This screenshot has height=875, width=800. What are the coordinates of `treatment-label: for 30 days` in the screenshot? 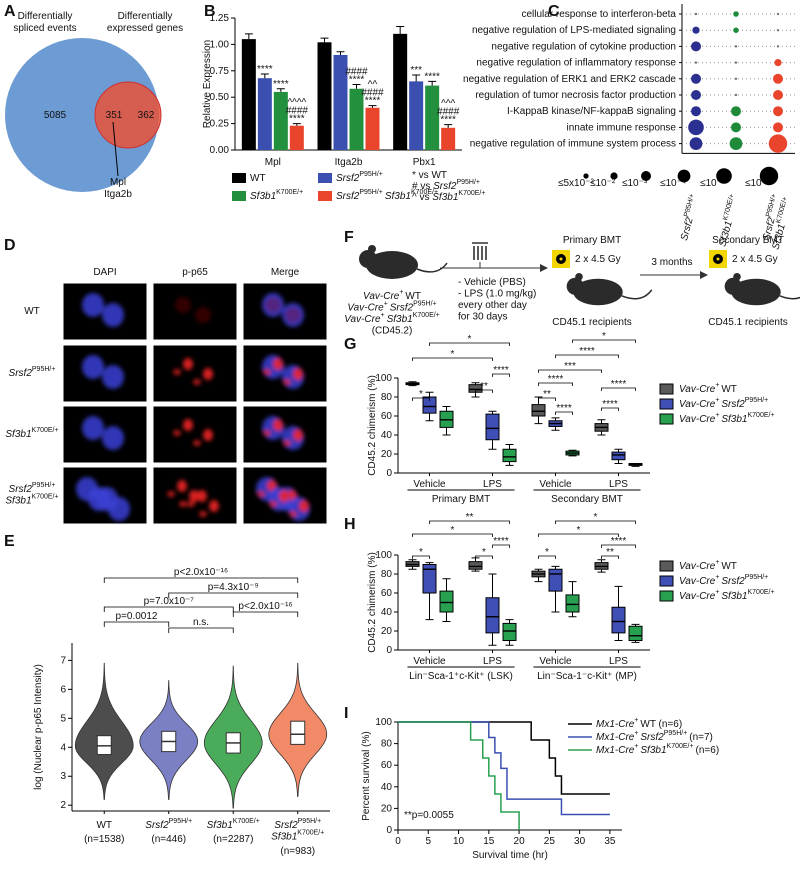 It's located at (482, 316).